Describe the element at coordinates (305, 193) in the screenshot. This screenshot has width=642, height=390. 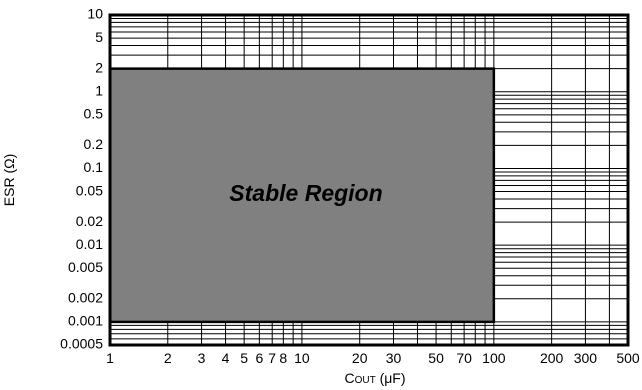
I see `stable-region-label: Stable Region` at that location.